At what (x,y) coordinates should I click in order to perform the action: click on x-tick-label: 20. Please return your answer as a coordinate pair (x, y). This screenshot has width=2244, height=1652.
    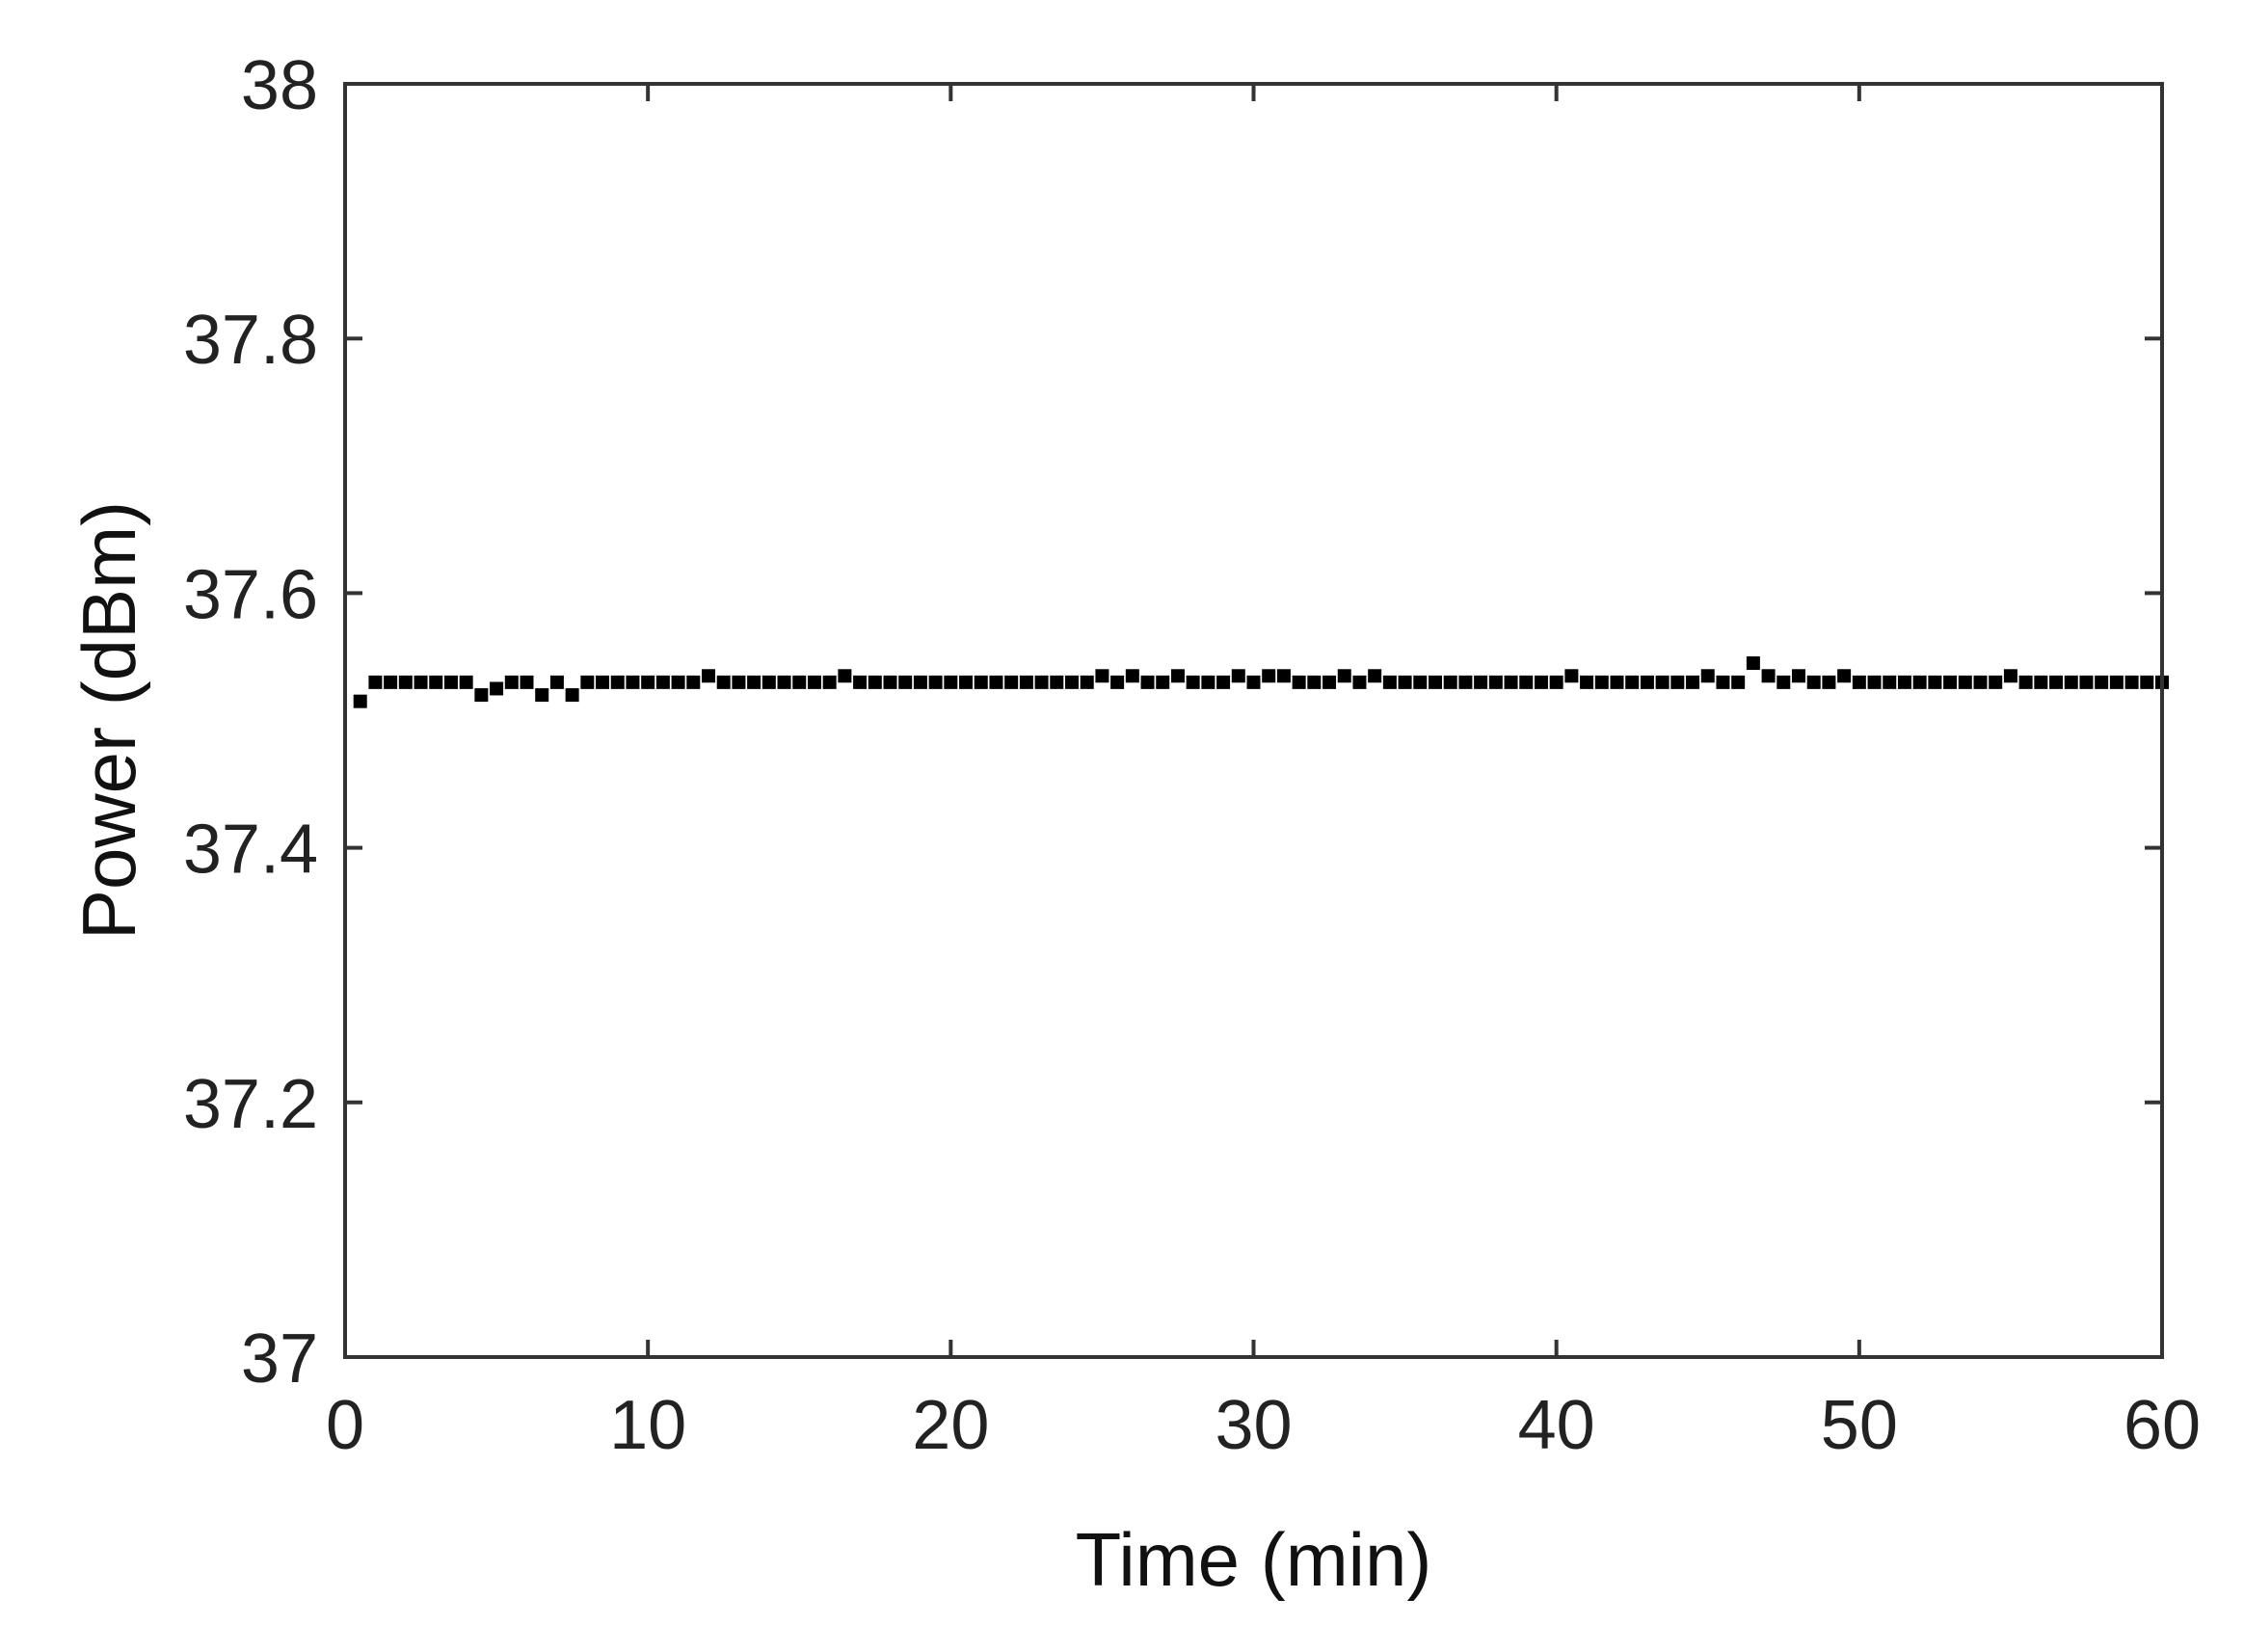
    Looking at the image, I should click on (950, 1426).